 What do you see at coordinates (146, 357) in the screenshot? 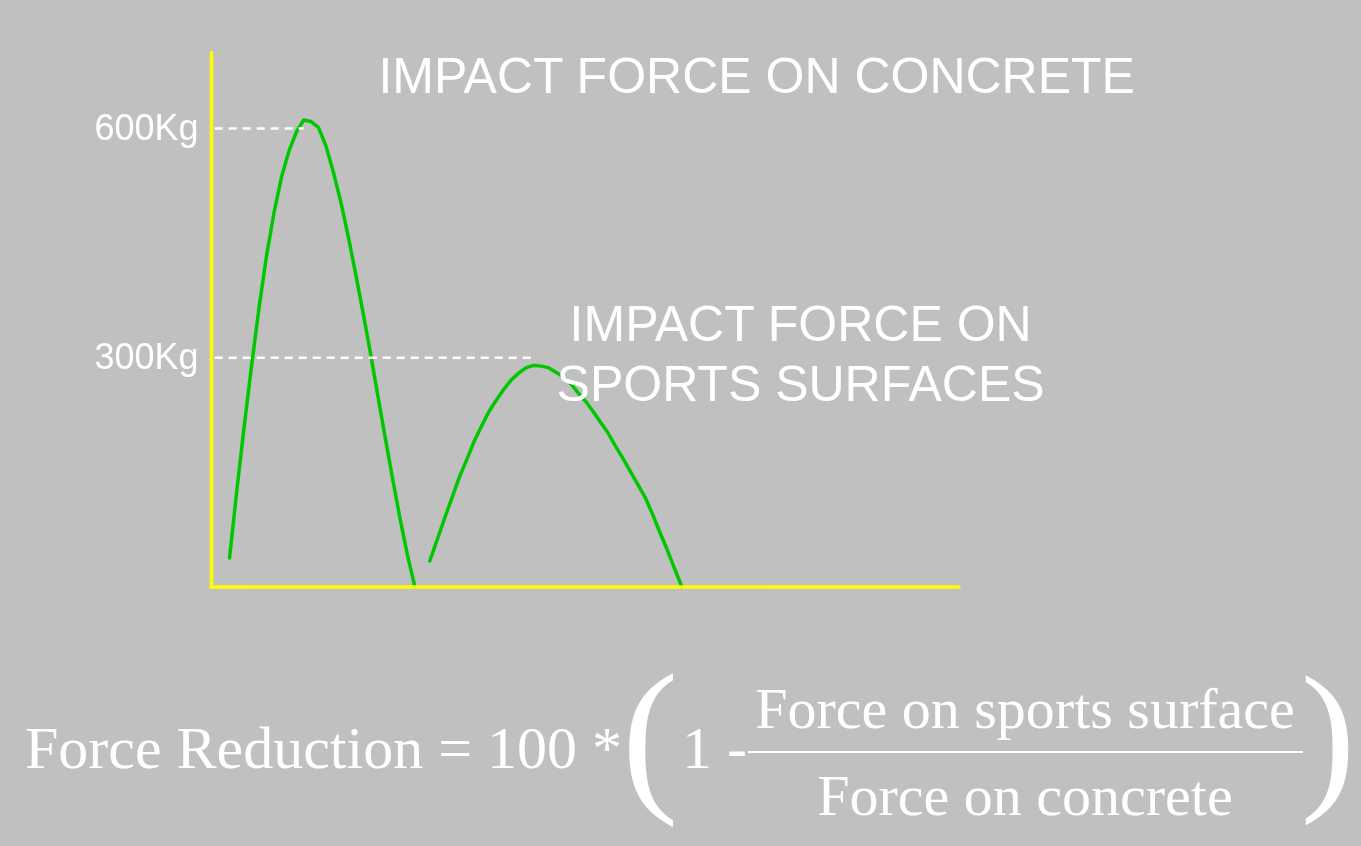
I see `y-tick-label: 300Kg` at bounding box center [146, 357].